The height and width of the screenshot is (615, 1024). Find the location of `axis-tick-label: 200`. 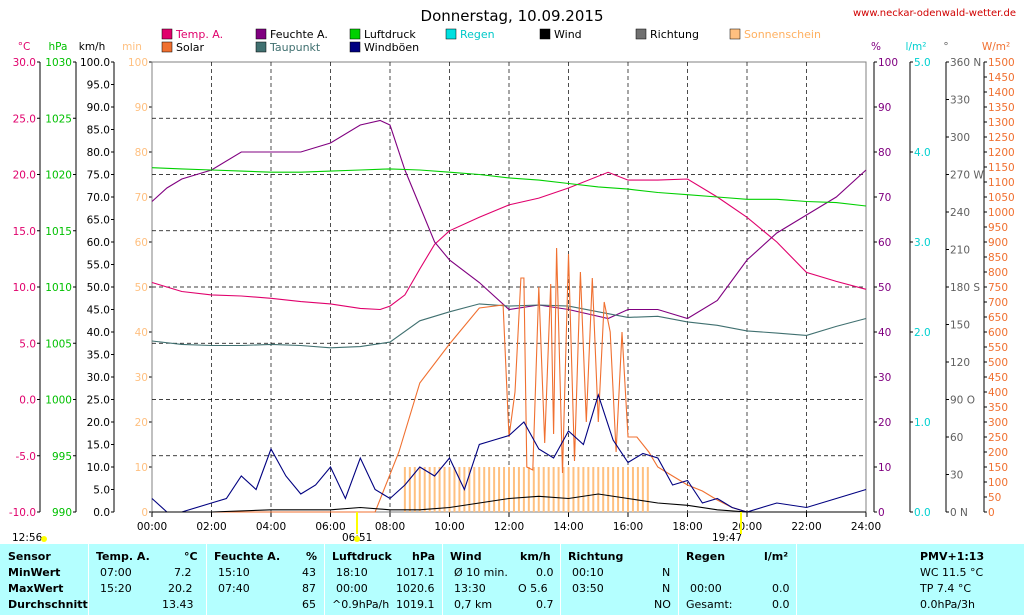

axis-tick-label: 200 is located at coordinates (998, 453).